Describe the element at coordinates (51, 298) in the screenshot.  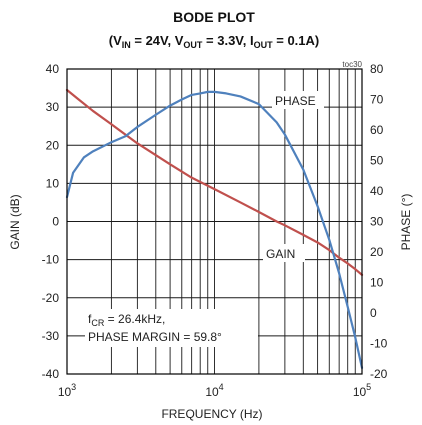
I see `y-left-tick-label: -20` at that location.